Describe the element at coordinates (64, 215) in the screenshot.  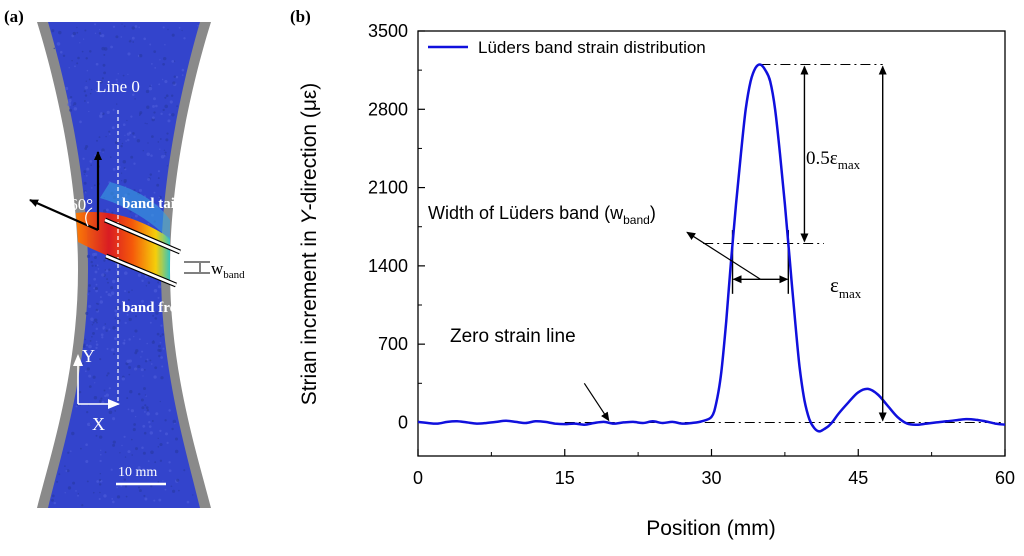
I see `angle-arrow` at that location.